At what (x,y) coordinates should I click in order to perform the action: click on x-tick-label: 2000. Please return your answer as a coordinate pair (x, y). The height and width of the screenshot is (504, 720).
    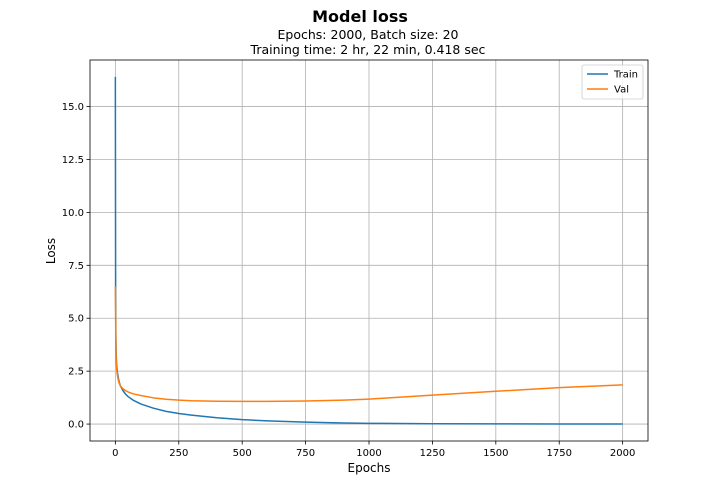
    Looking at the image, I should click on (622, 453).